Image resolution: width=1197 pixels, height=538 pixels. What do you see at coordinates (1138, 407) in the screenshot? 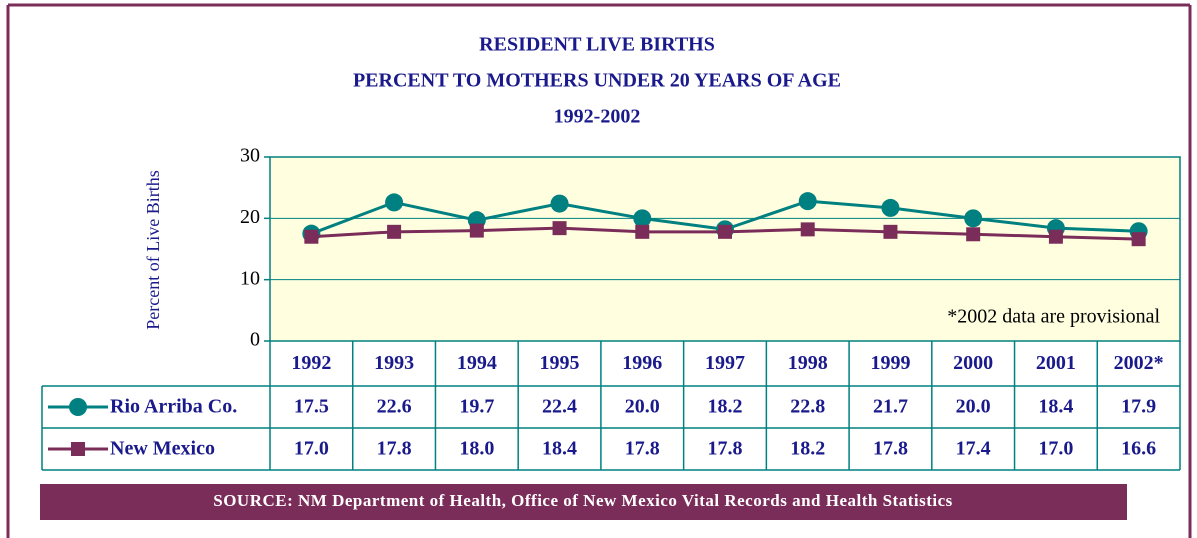
I see `data-label: 17.9` at bounding box center [1138, 407].